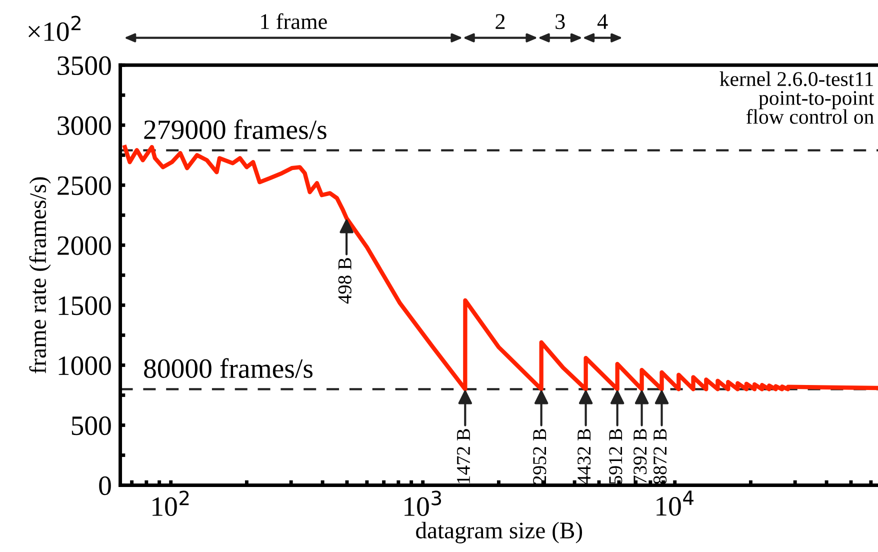  Describe the element at coordinates (84, 306) in the screenshot. I see `y-tick-label: 1500` at that location.